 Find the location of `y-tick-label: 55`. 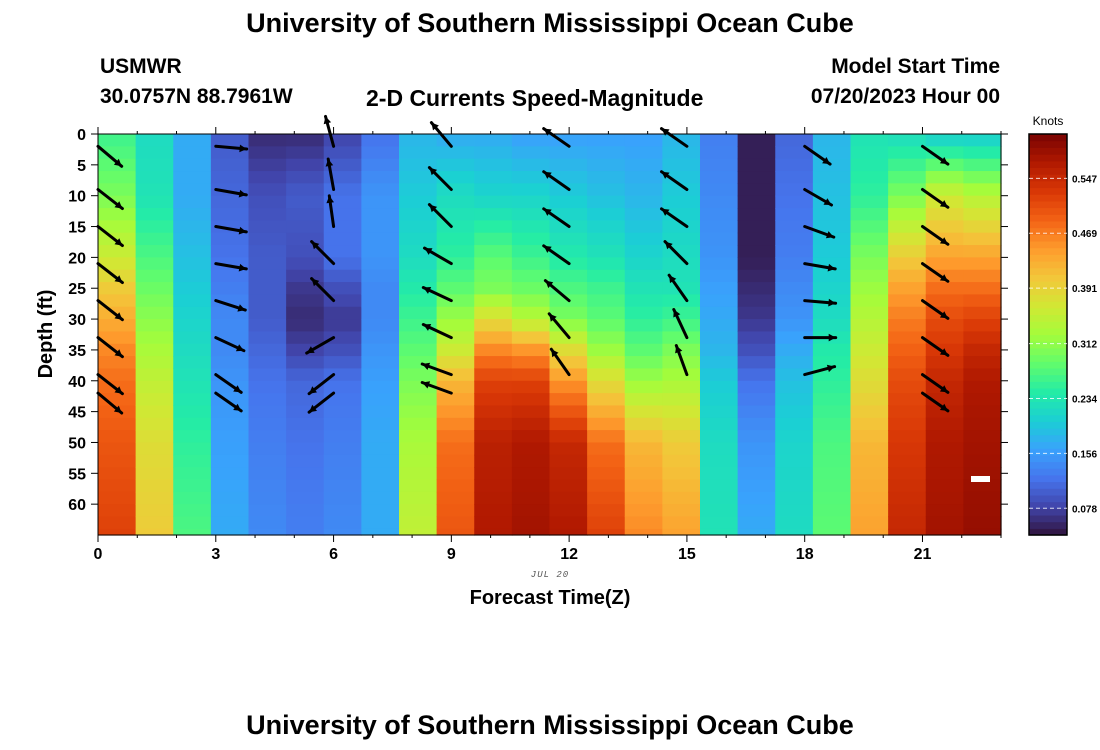

y-tick-label: 55 is located at coordinates (77, 474).